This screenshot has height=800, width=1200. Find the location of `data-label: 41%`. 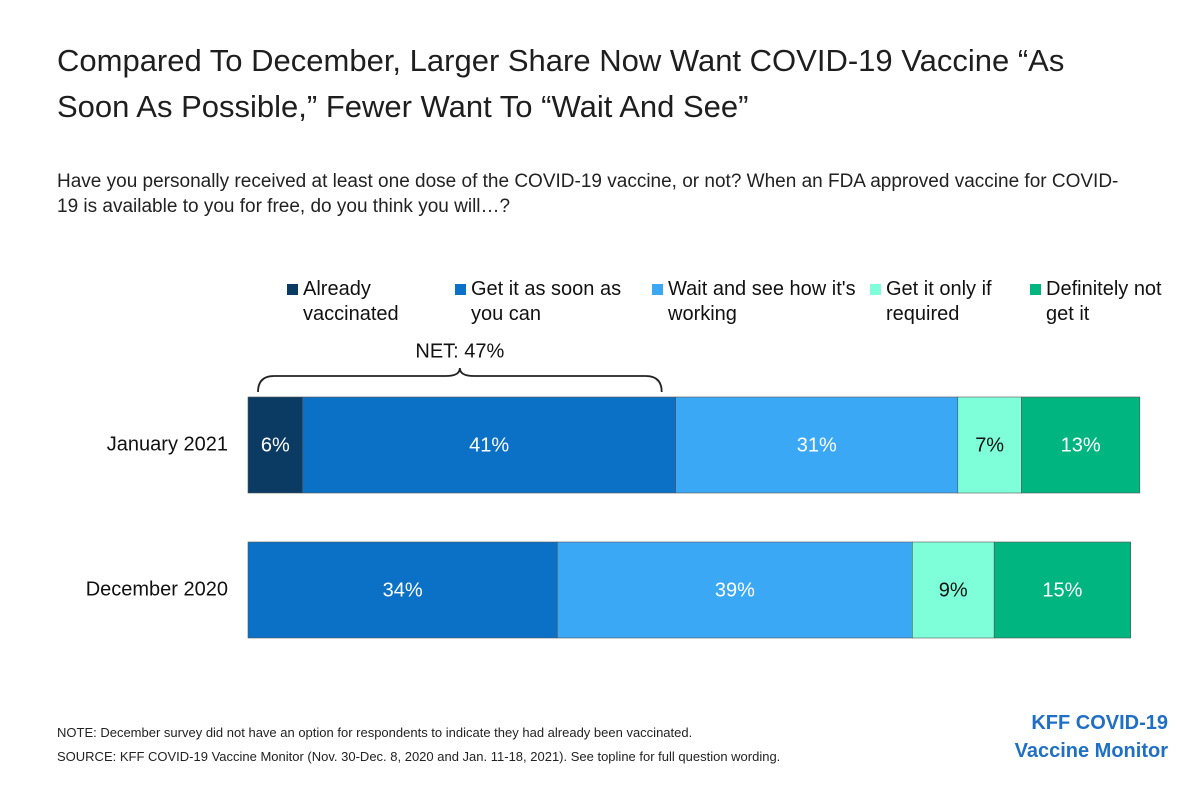

data-label: 41% is located at coordinates (489, 445).